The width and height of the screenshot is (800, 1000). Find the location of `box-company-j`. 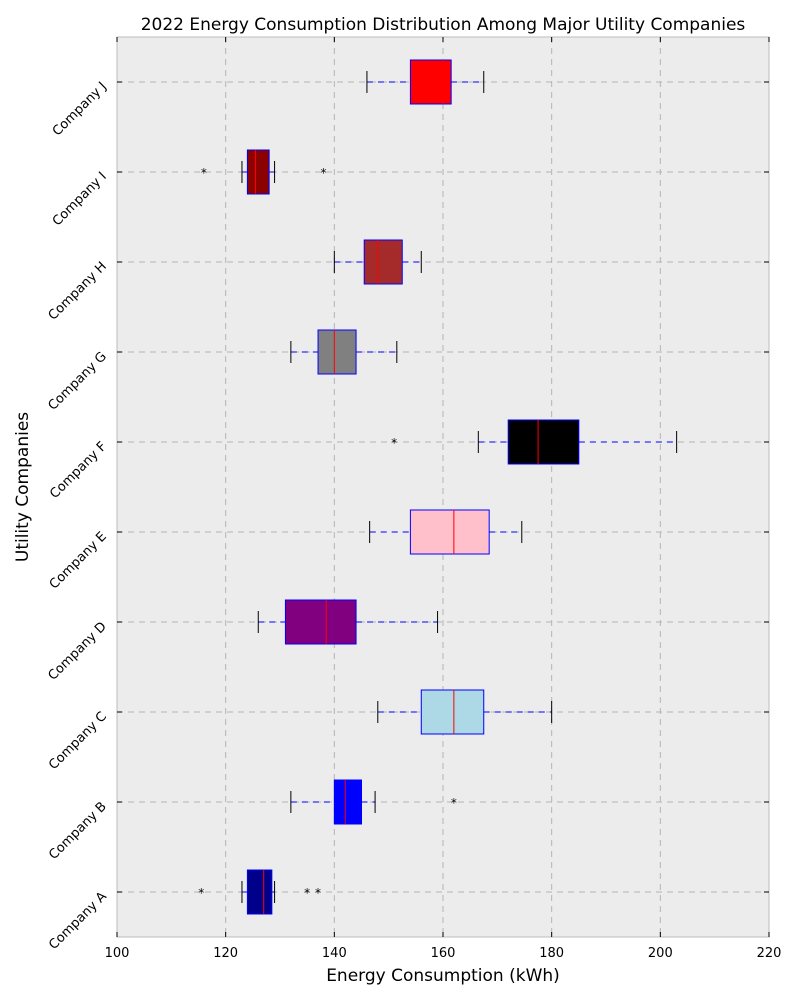

box-company-j is located at coordinates (425, 82).